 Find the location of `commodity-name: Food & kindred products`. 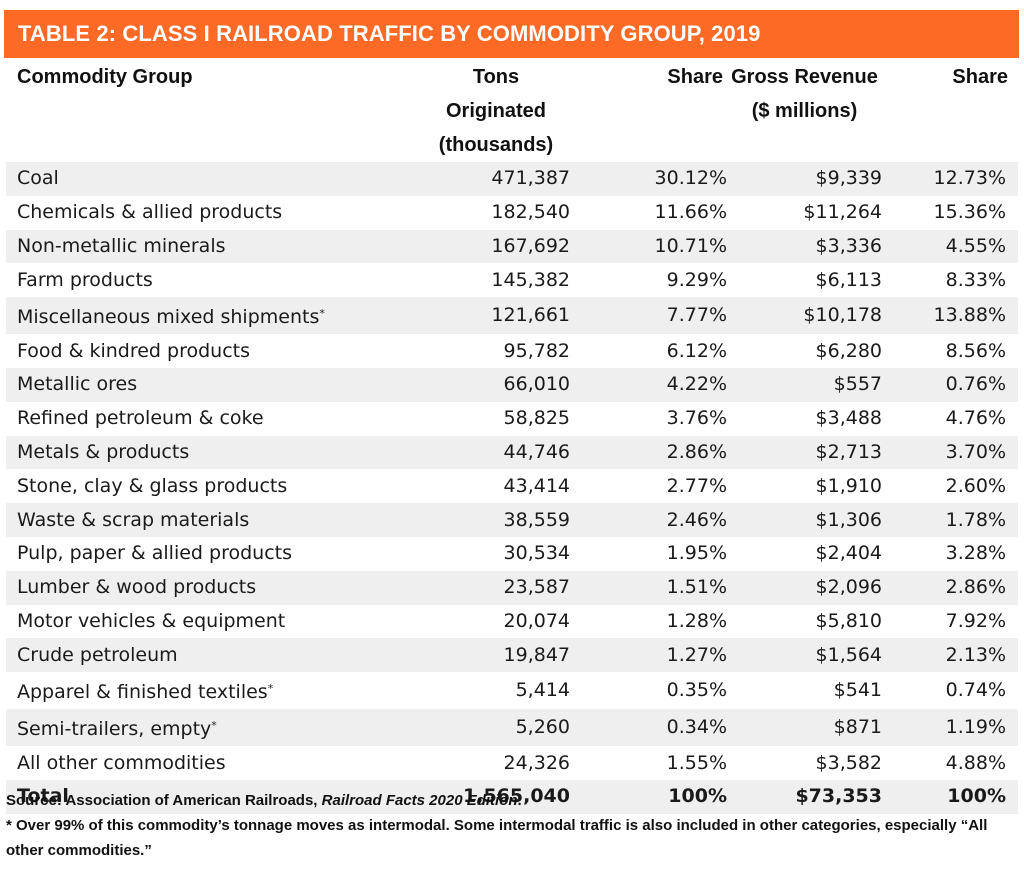

commodity-name: Food & kindred products is located at coordinates (214, 351).